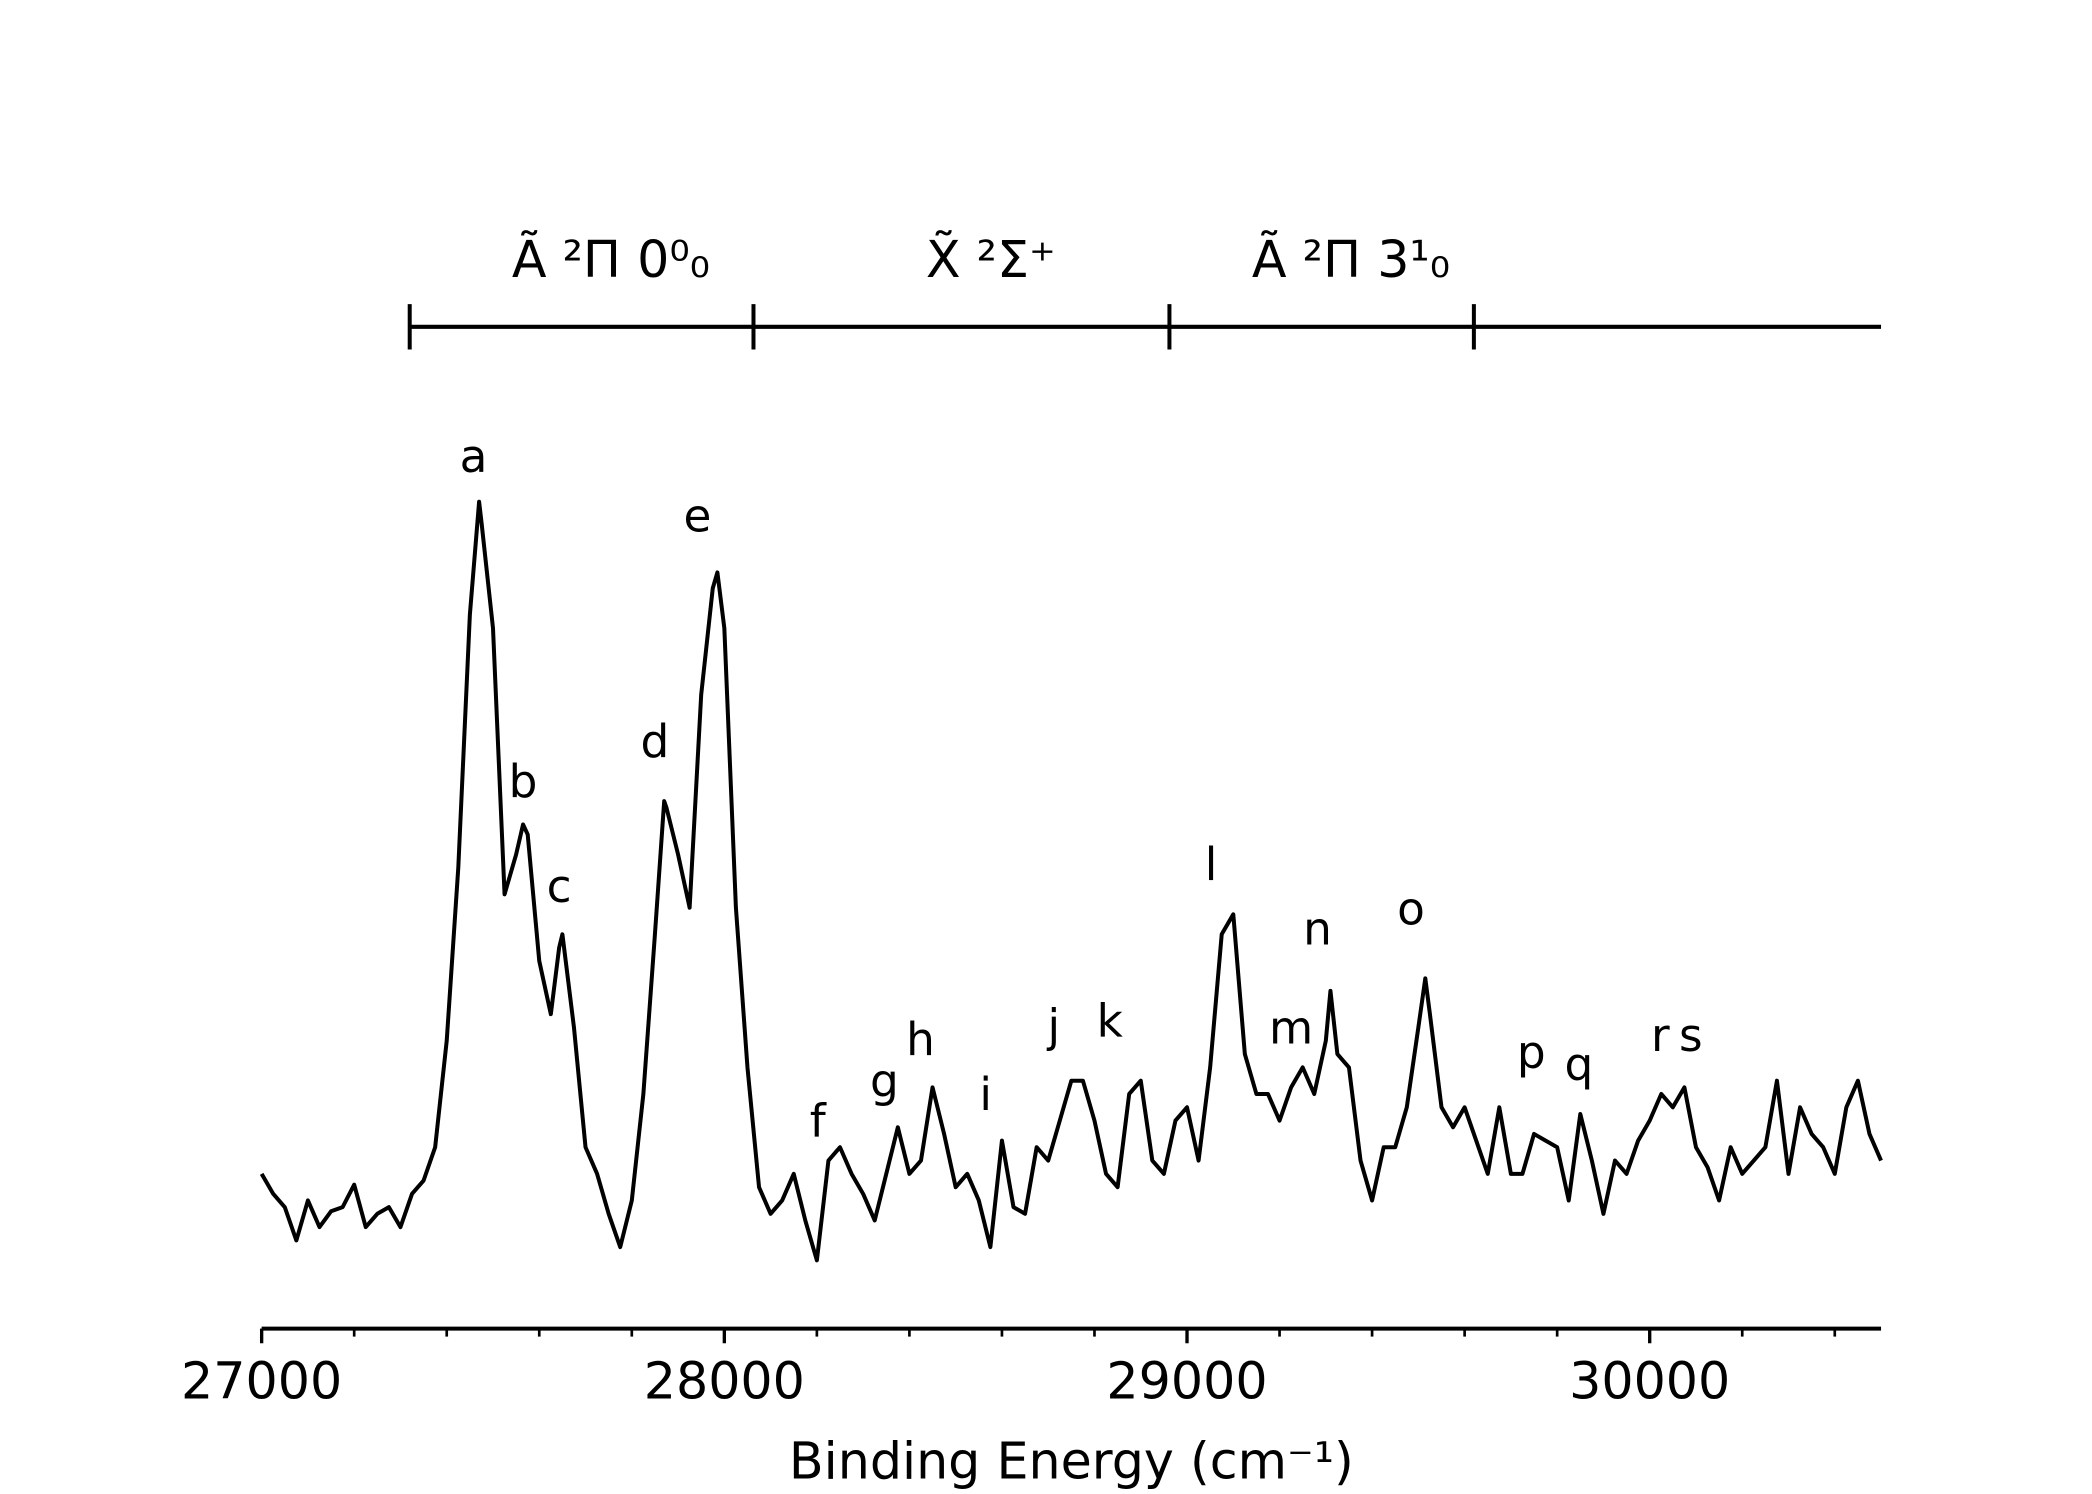 The width and height of the screenshot is (2092, 1494). Describe the element at coordinates (1053, 1026) in the screenshot. I see `peak-label: j` at that location.